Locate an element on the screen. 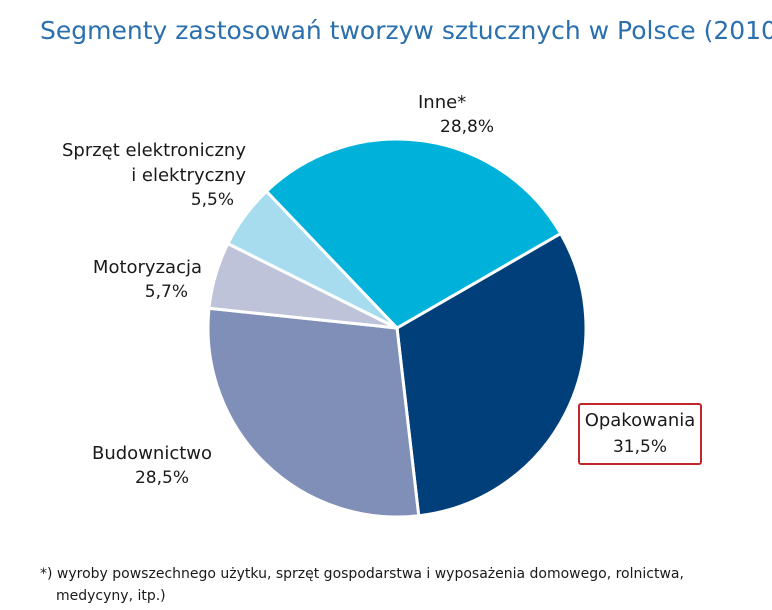 This screenshot has height=610, width=772. slice-value-inne: 28,8% is located at coordinates (467, 127).